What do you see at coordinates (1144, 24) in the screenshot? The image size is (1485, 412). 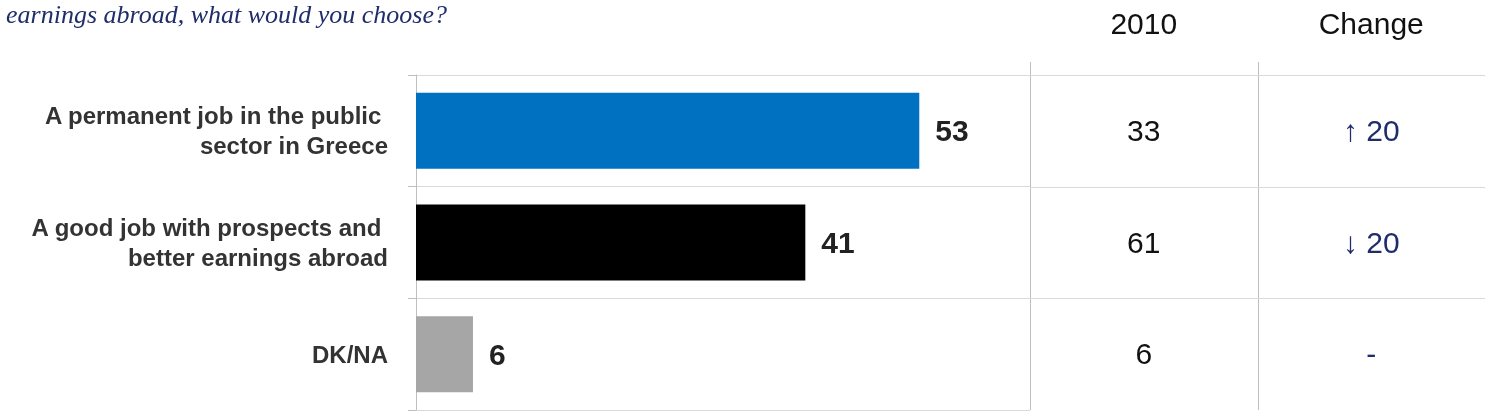 I see `text: 2010` at bounding box center [1144, 24].